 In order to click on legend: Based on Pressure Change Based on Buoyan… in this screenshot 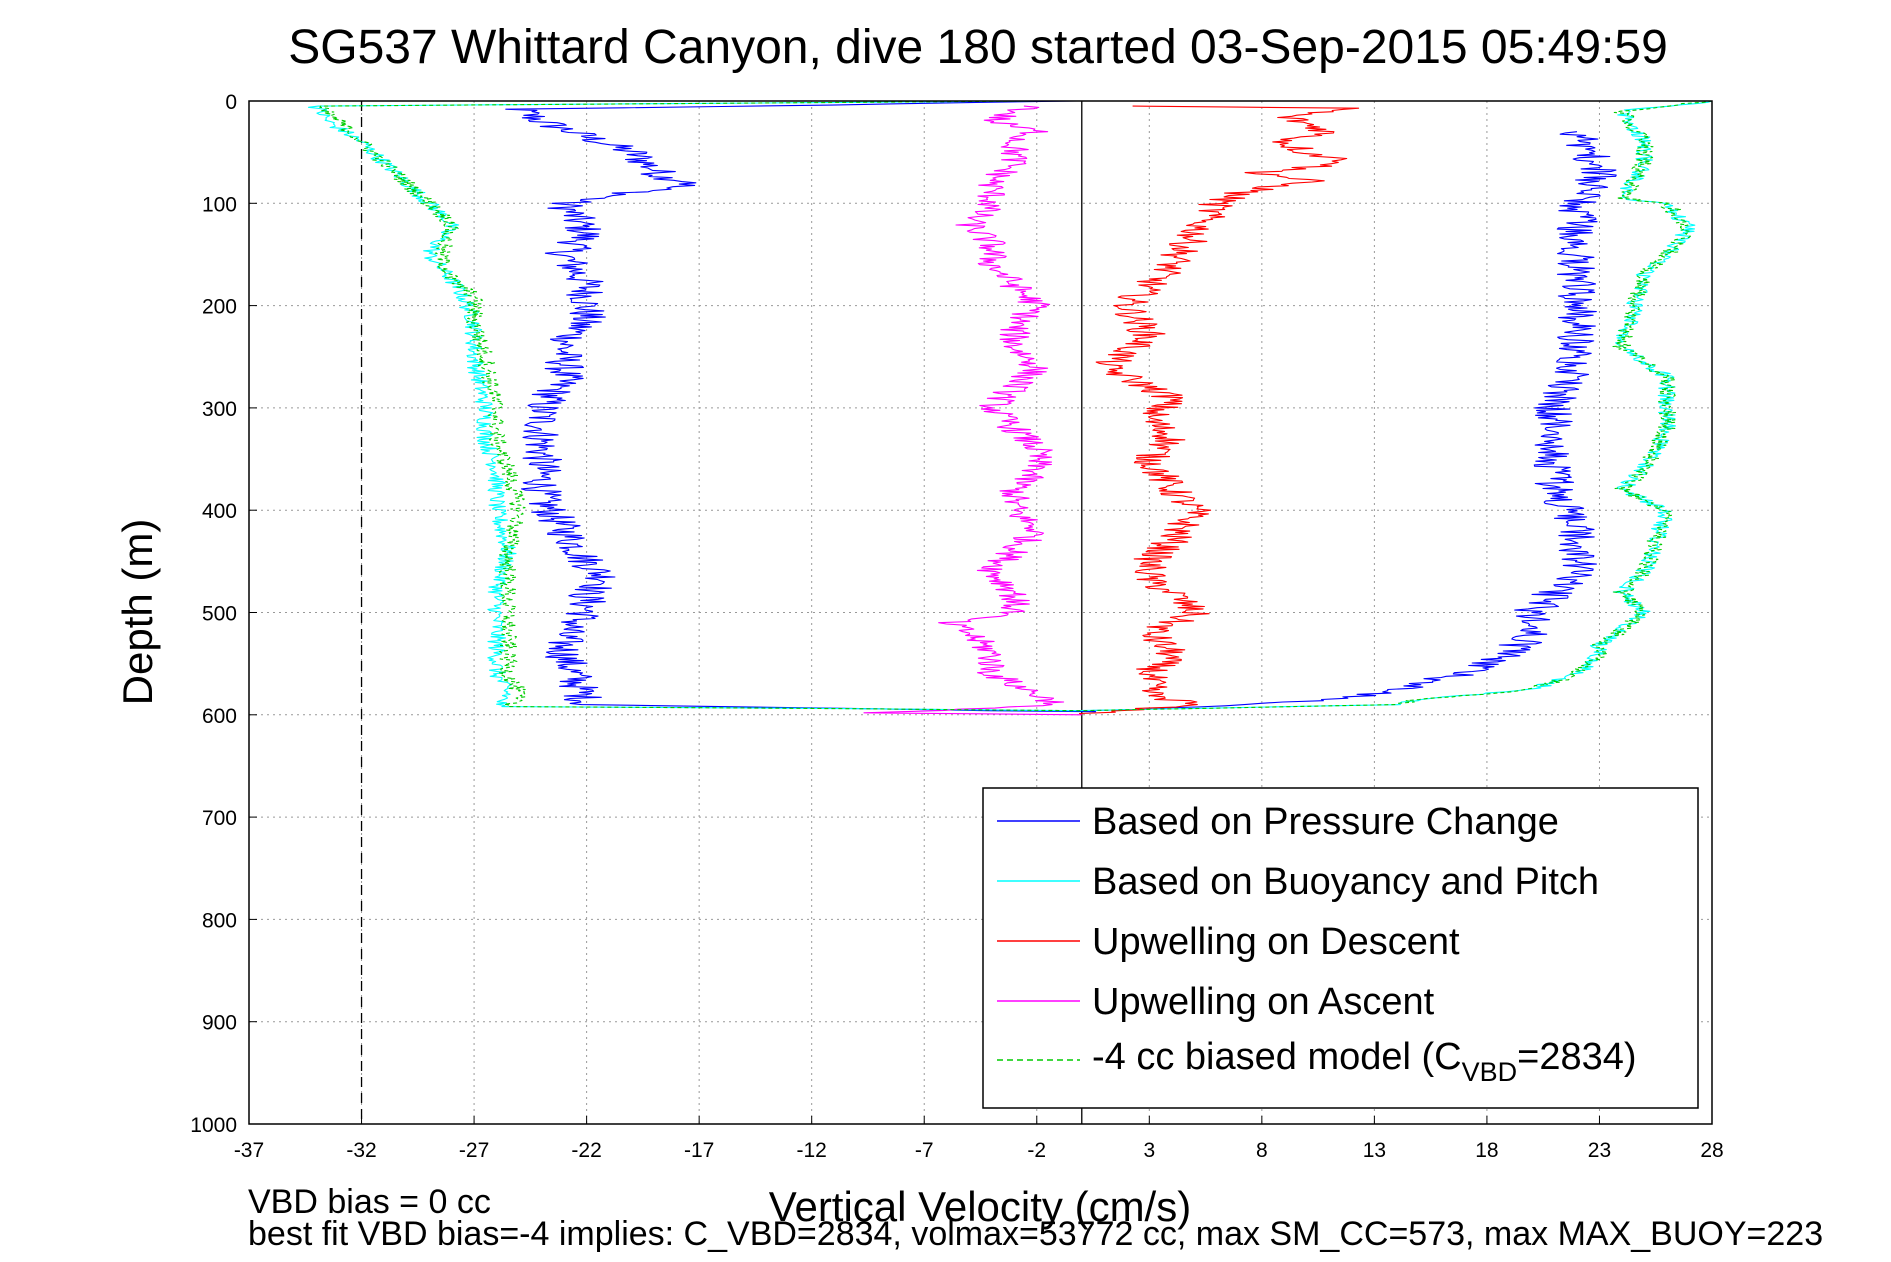, I will do `click(1340, 948)`.